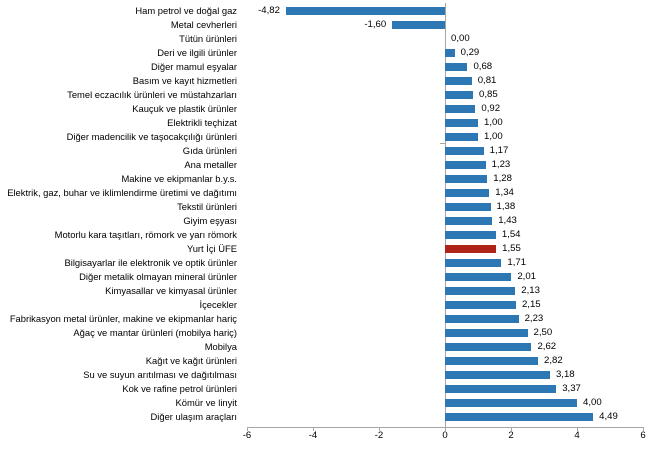 The width and height of the screenshot is (648, 450). I want to click on x-axis-tick-label: 4, so click(577, 435).